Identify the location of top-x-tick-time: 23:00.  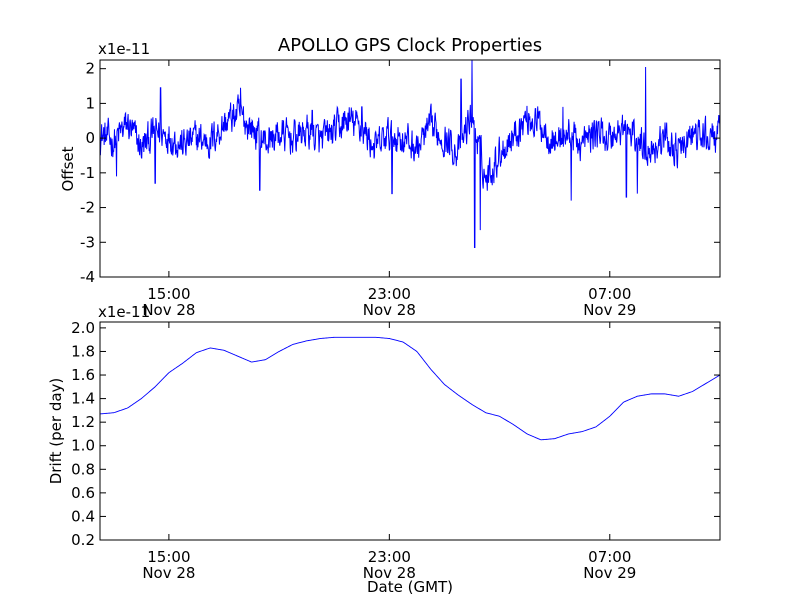
(389, 294).